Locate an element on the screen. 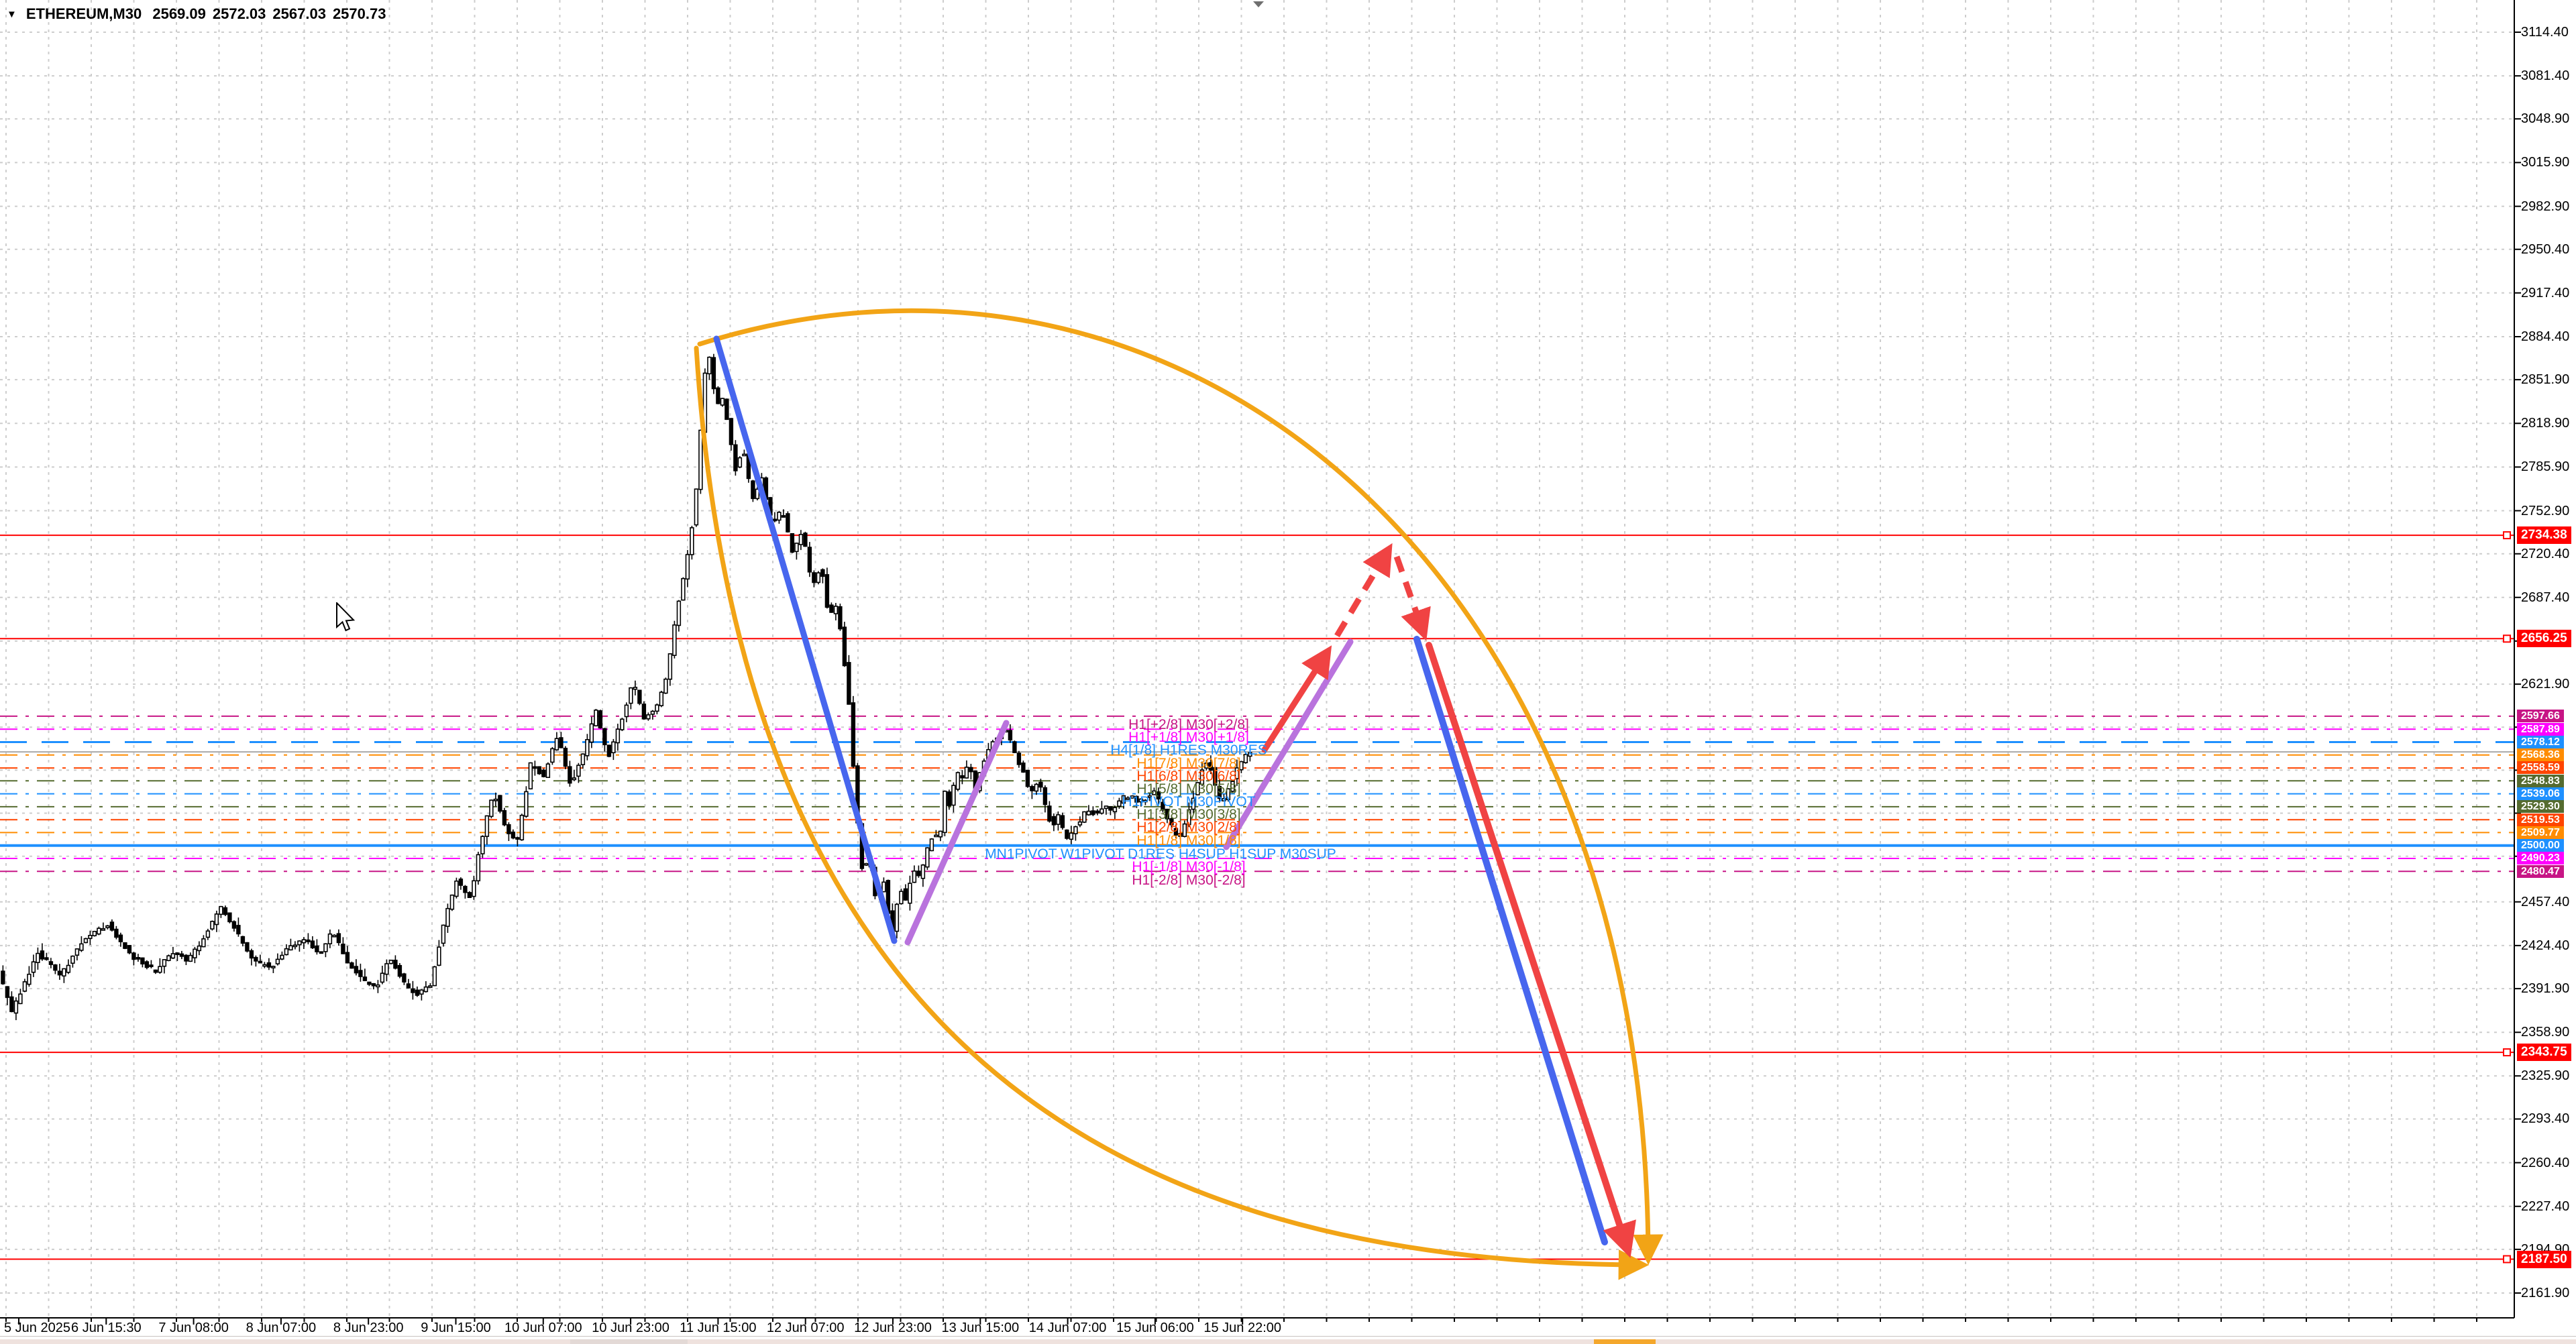 This screenshot has height=1344, width=2576. price-axis-label: 2325.90 is located at coordinates (2545, 1076).